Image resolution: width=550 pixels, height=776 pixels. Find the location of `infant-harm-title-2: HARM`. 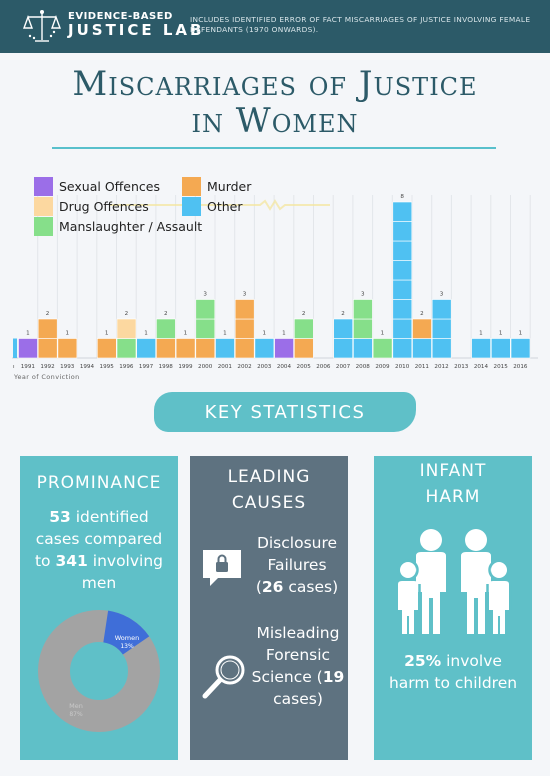

infant-harm-title-2: HARM is located at coordinates (453, 497).